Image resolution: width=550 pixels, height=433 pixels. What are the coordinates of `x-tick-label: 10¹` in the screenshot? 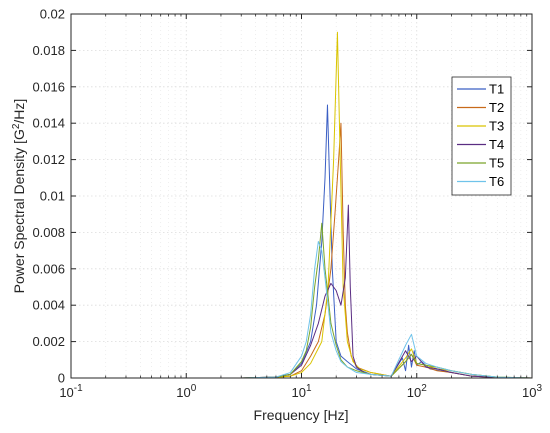 It's located at (301, 391).